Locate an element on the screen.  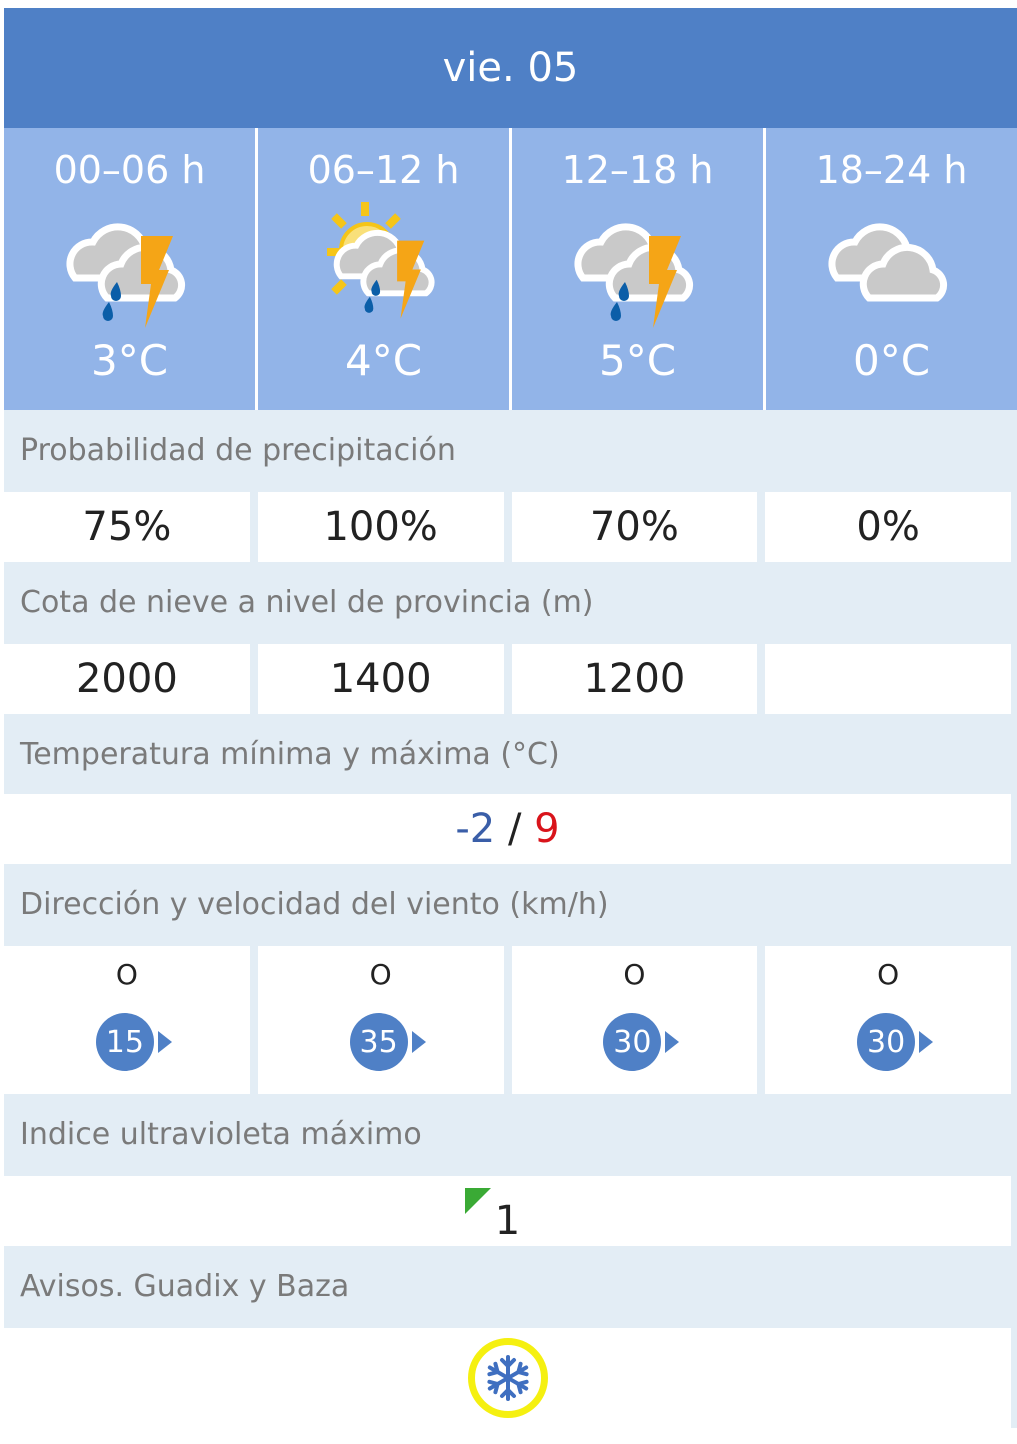
temps-row: -2 / 9 is located at coordinates (510, 829).